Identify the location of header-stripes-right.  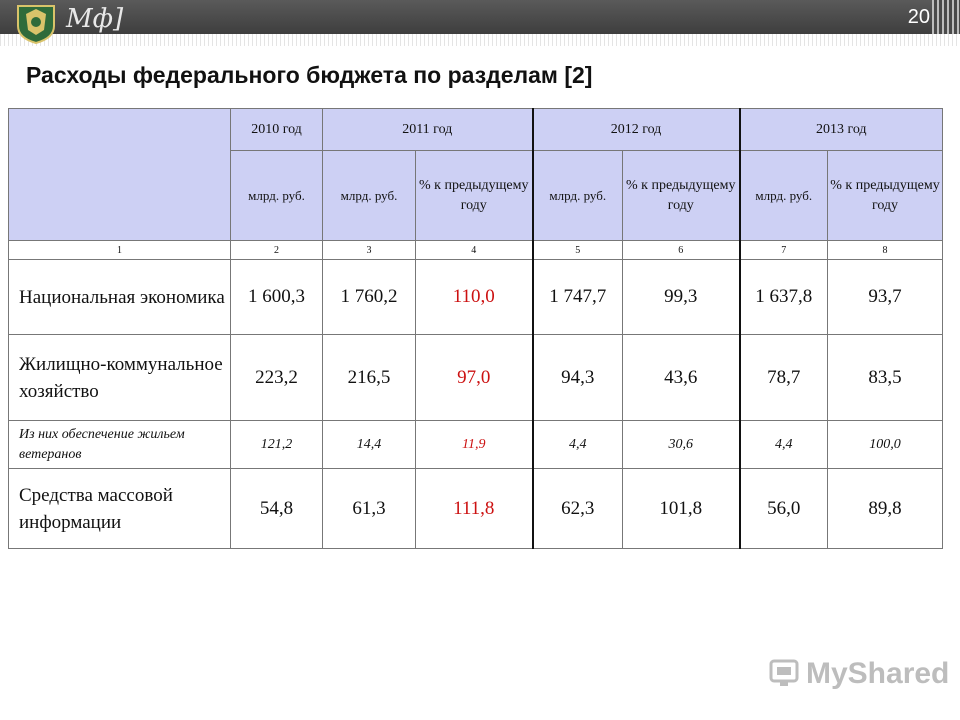
(946, 17).